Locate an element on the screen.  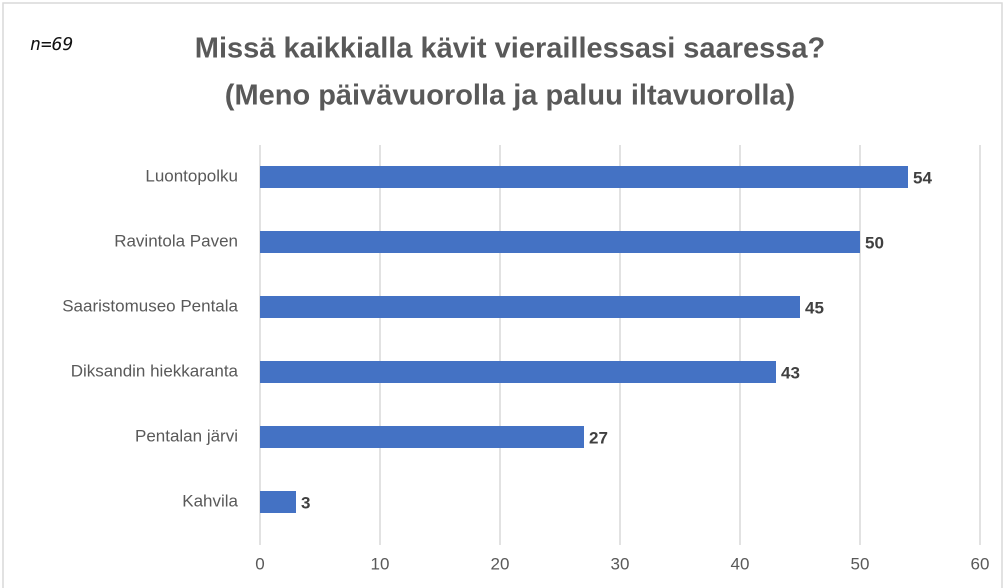
x-tick-label: 50 is located at coordinates (860, 563).